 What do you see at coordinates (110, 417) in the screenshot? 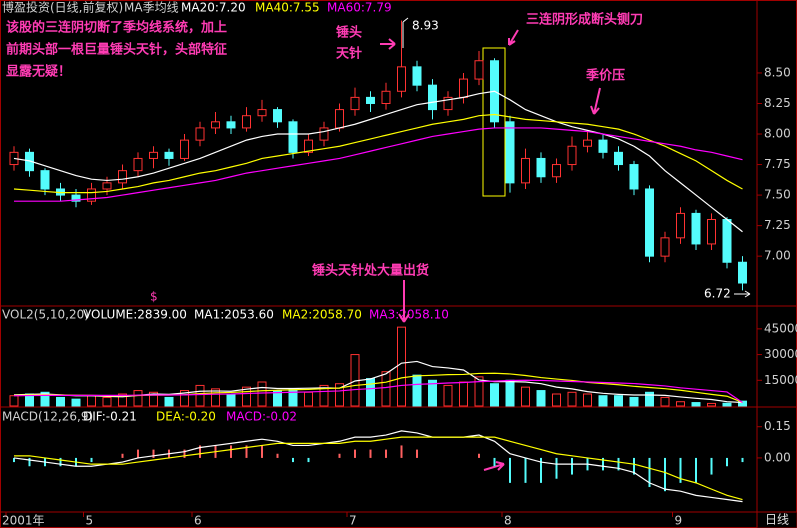
I see `legend-entry: DIF:-0.21` at bounding box center [110, 417].